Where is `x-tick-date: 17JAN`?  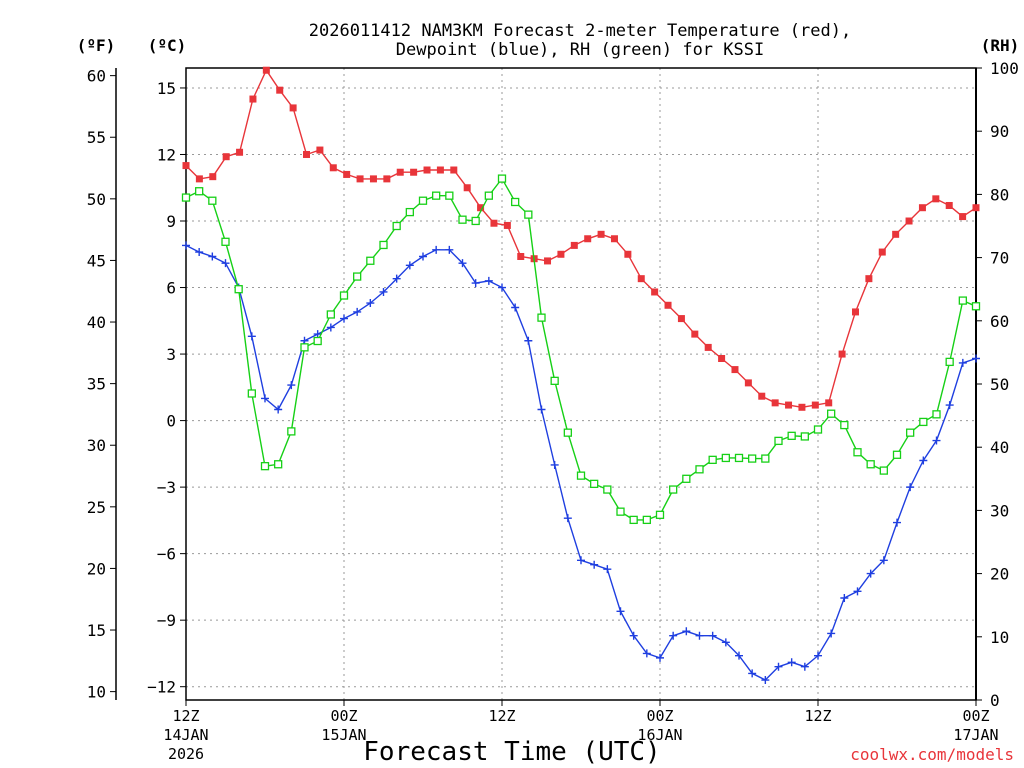 x-tick-date: 17JAN is located at coordinates (975, 735).